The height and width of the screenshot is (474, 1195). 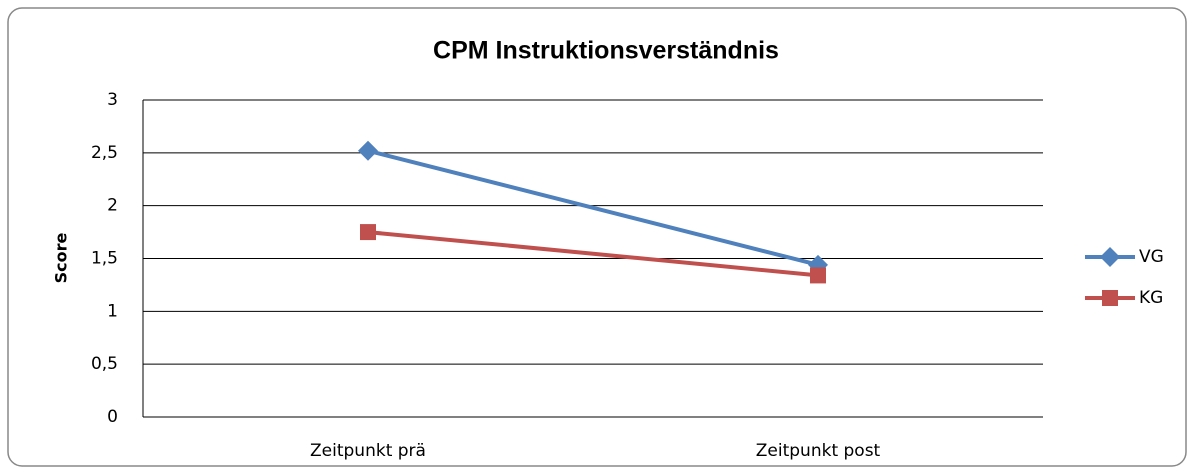 What do you see at coordinates (61, 257) in the screenshot?
I see `y-axis-label: Score` at bounding box center [61, 257].